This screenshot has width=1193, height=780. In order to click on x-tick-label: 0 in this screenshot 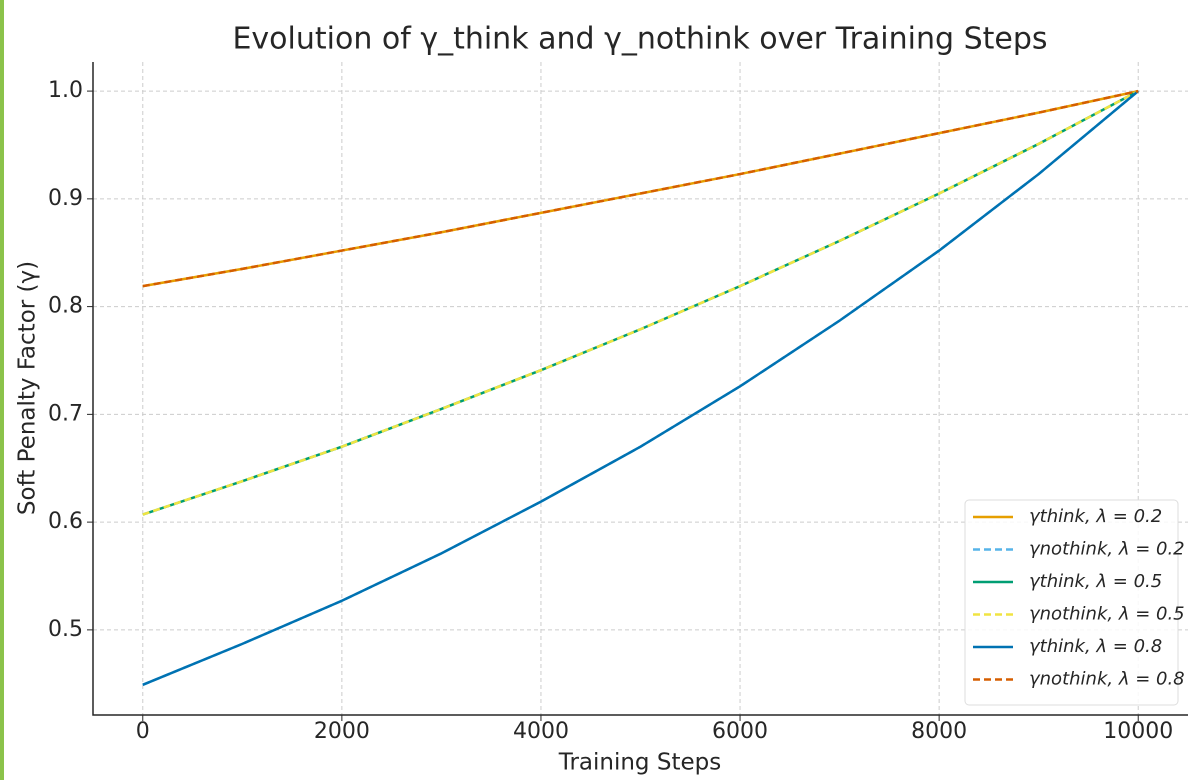, I will do `click(143, 731)`.